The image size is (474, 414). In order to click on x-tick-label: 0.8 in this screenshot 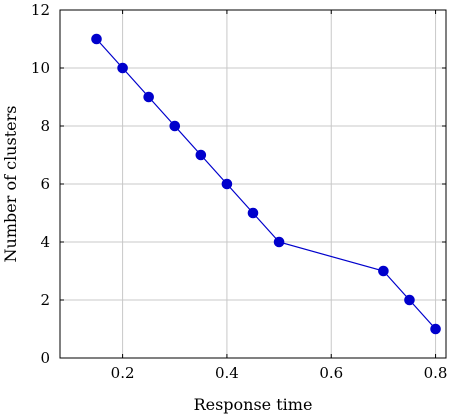, I will do `click(436, 373)`.